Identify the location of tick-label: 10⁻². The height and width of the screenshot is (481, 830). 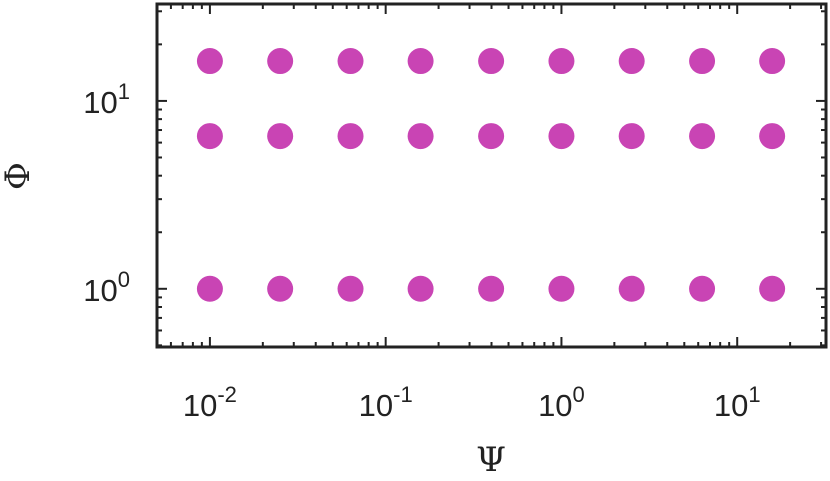
(210, 402).